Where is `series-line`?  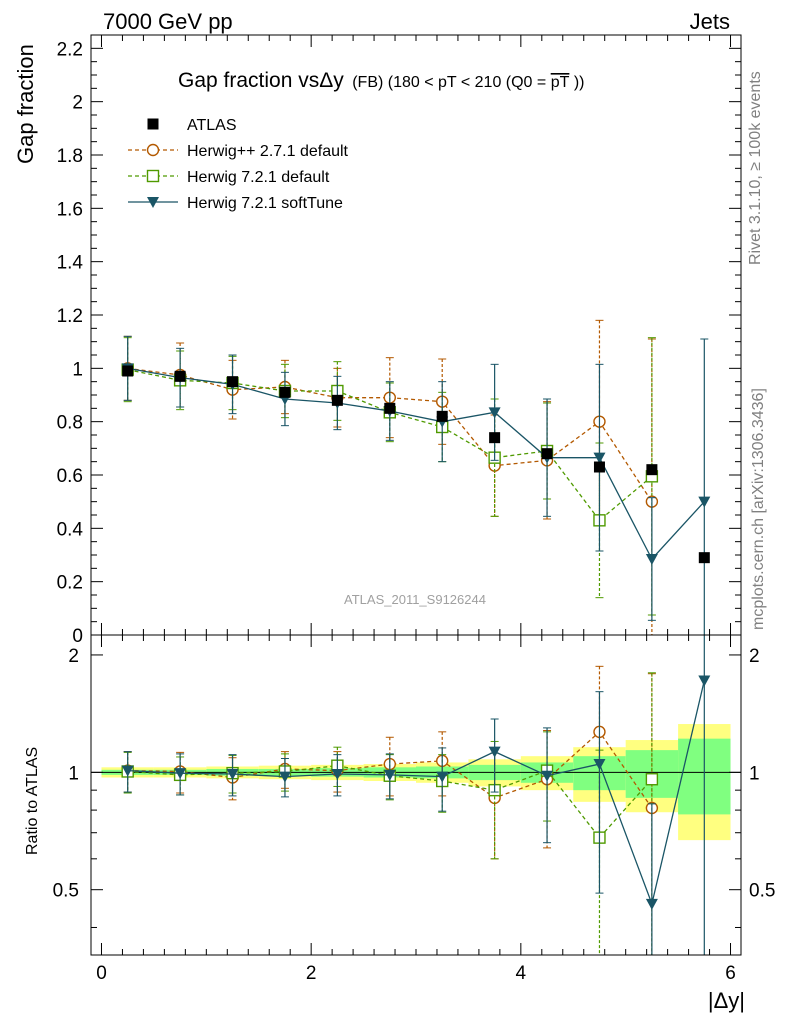 series-line is located at coordinates (416, 464).